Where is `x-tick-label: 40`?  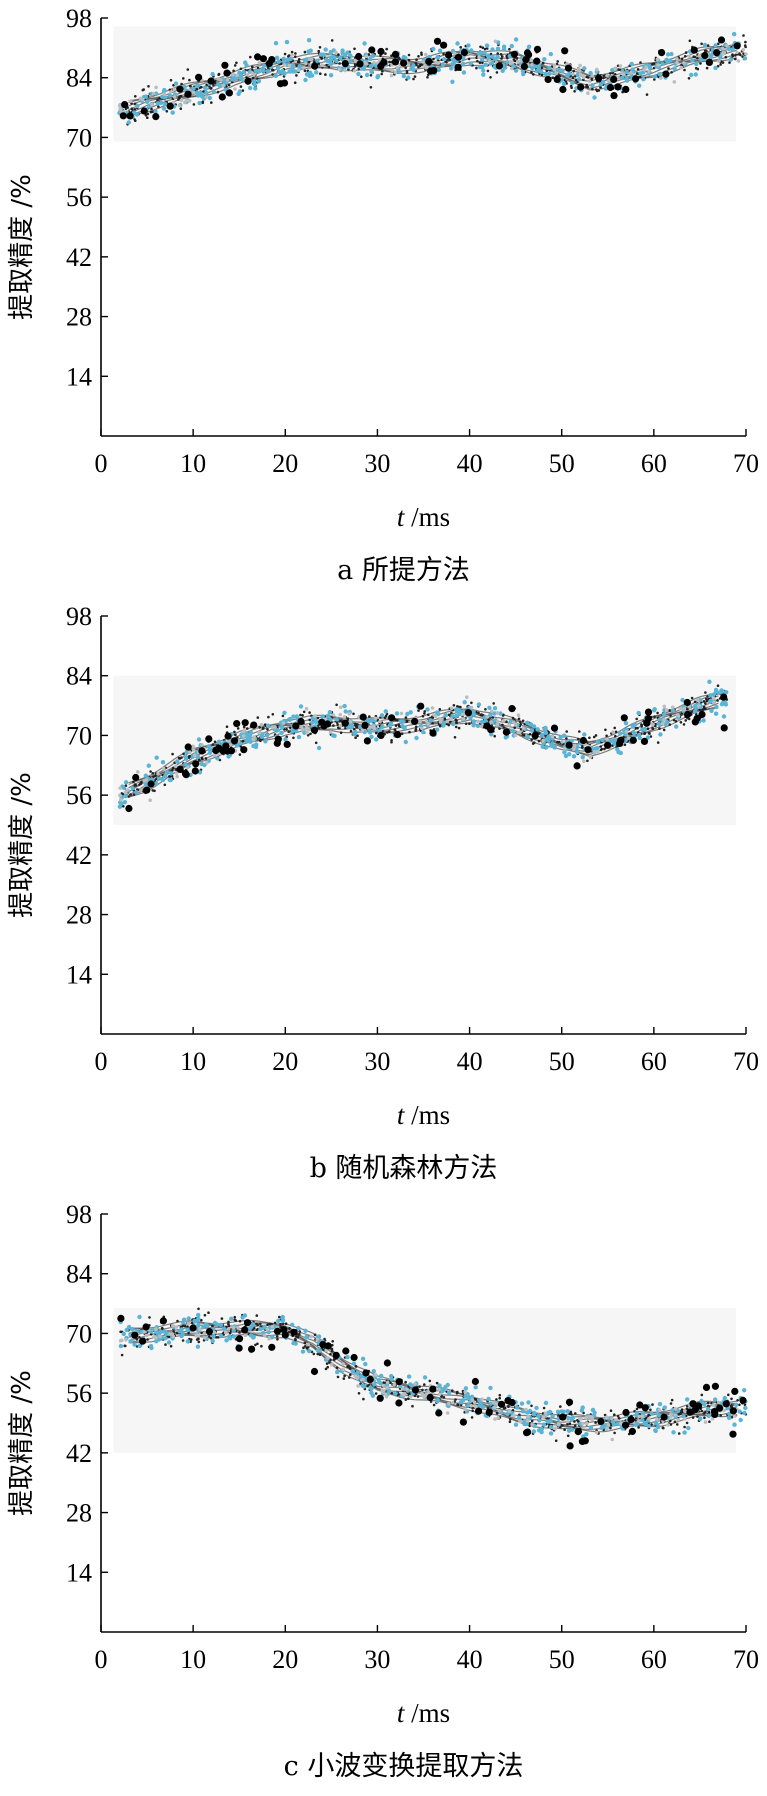 x-tick-label: 40 is located at coordinates (470, 463).